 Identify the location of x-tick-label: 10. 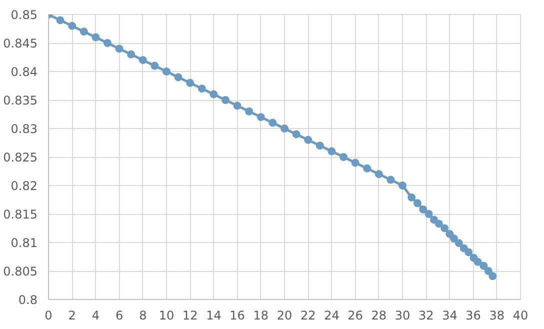
(166, 315).